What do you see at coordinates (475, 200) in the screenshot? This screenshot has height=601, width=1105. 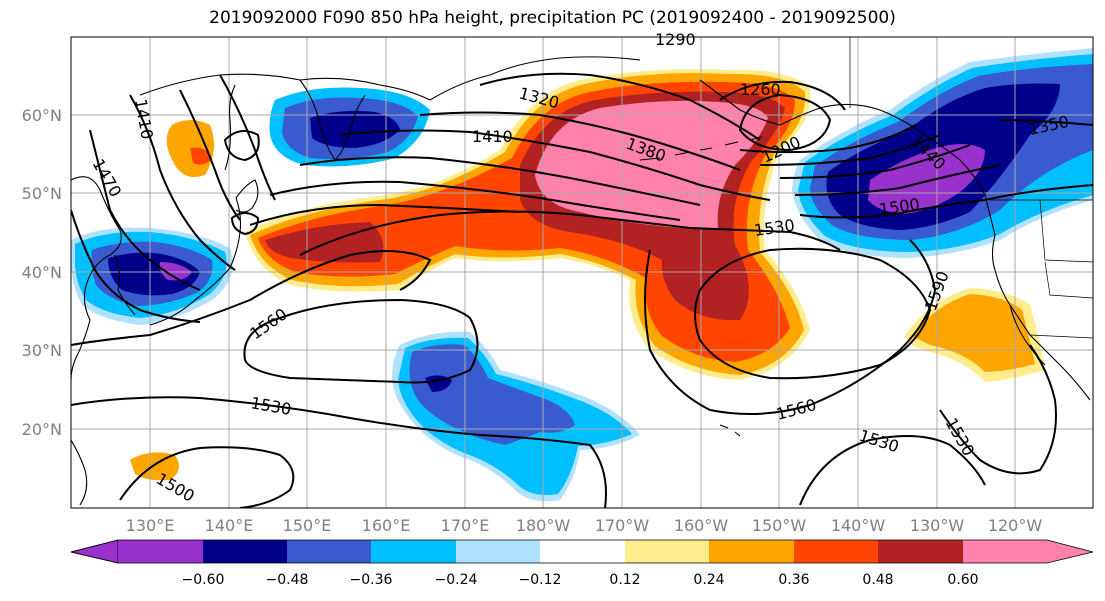 I see `contour-1470-north` at bounding box center [475, 200].